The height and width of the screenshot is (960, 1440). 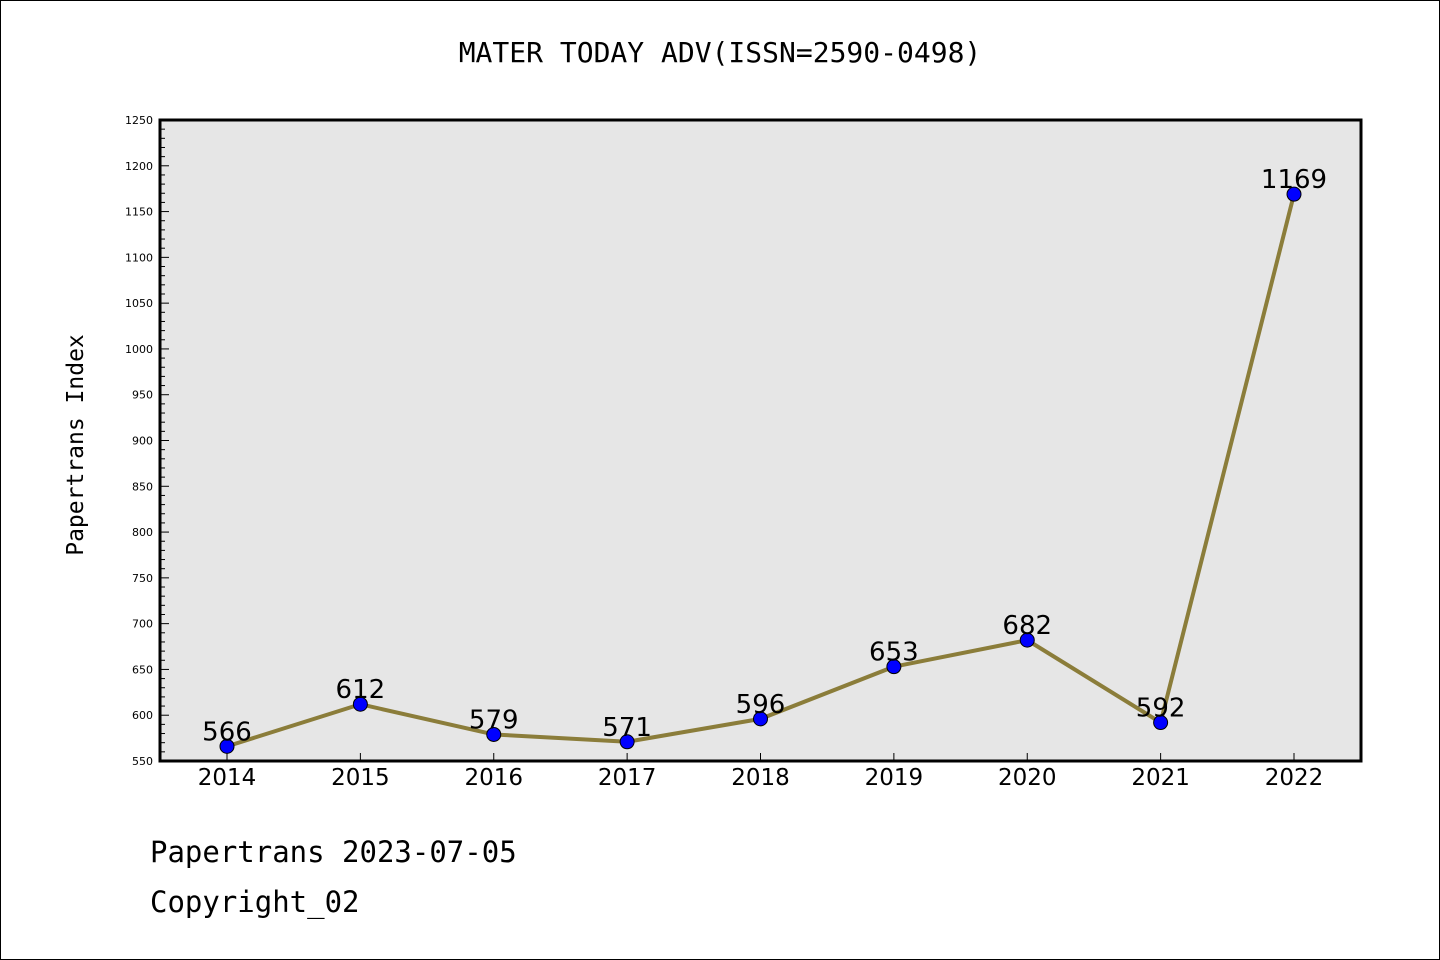 I want to click on x-tick-label: 2022, so click(x=1294, y=778).